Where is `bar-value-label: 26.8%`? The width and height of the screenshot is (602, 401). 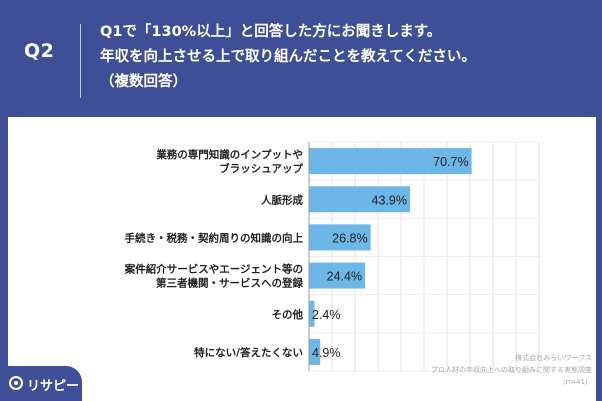 bar-value-label: 26.8% is located at coordinates (349, 238).